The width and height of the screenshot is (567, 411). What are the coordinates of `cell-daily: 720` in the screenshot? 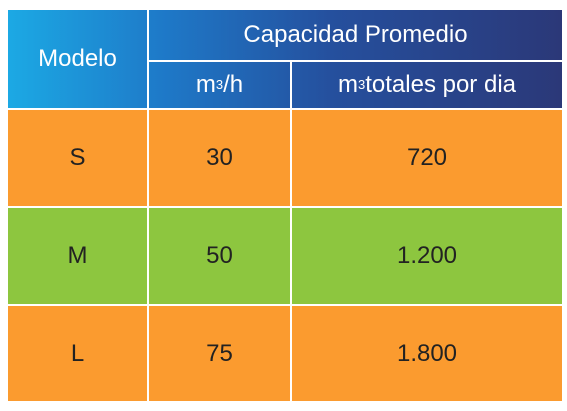 It's located at (427, 157).